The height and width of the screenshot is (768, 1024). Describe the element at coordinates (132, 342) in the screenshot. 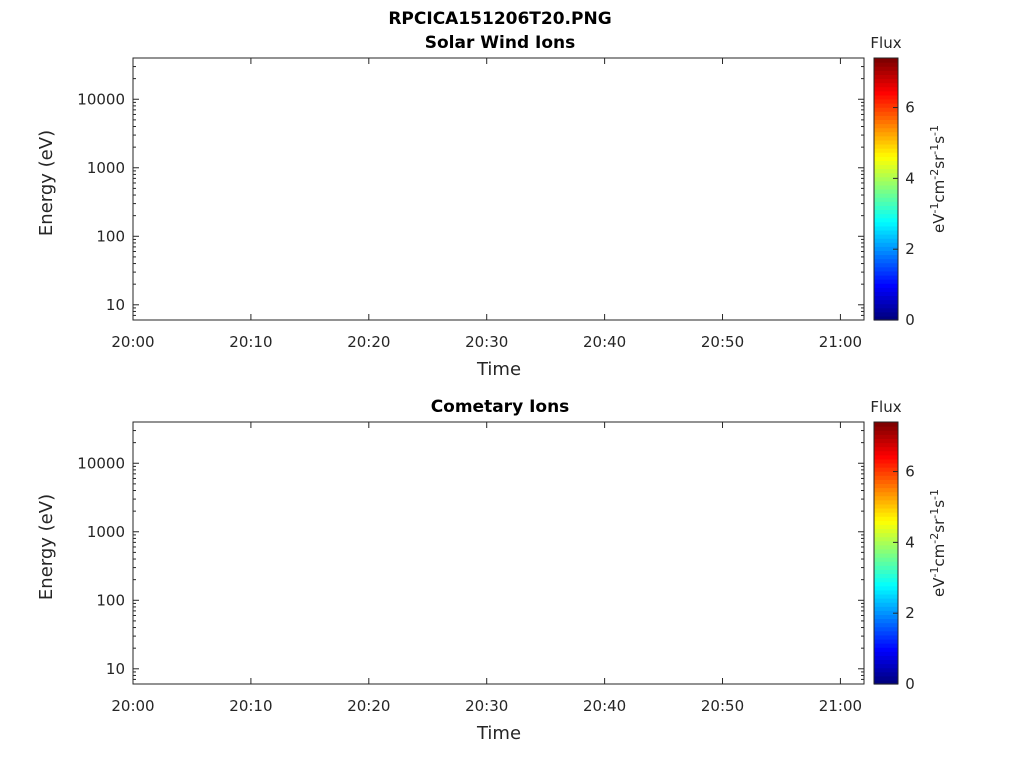

I see `x-tick-label: 20:00` at that location.